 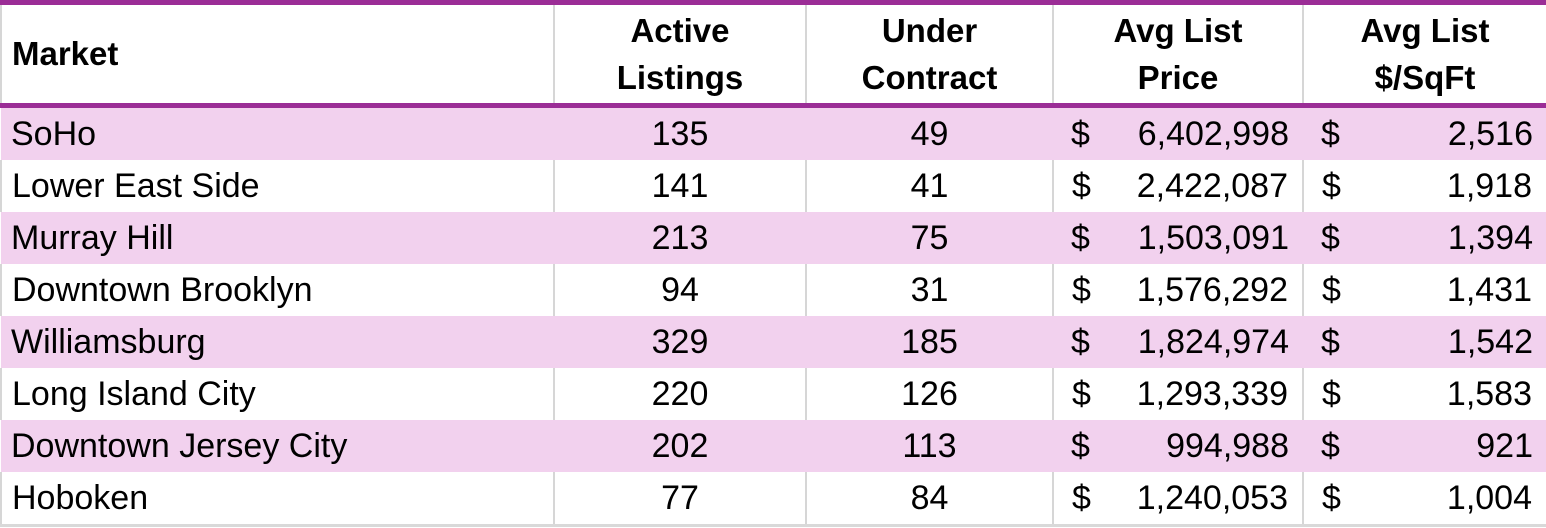 What do you see at coordinates (680, 446) in the screenshot?
I see `active-listings-cell: 202` at bounding box center [680, 446].